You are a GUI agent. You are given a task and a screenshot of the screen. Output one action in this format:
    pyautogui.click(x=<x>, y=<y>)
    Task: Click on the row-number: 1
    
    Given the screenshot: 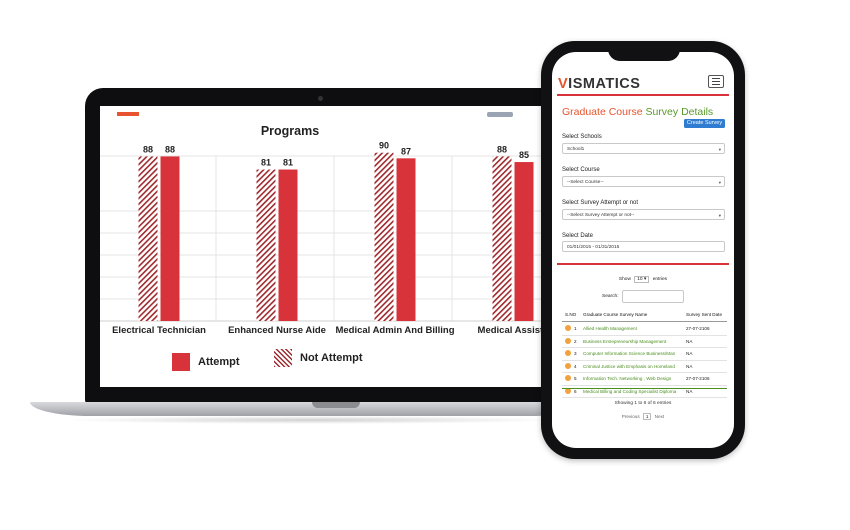 What is the action you would take?
    pyautogui.click(x=575, y=328)
    